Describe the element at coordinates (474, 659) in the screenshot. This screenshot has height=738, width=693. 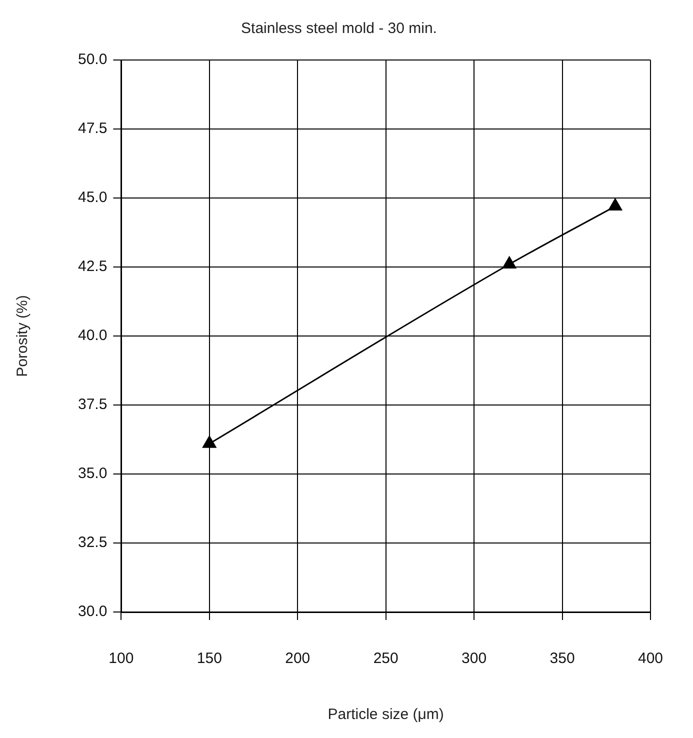
I see `x-tick-label: 300` at that location.